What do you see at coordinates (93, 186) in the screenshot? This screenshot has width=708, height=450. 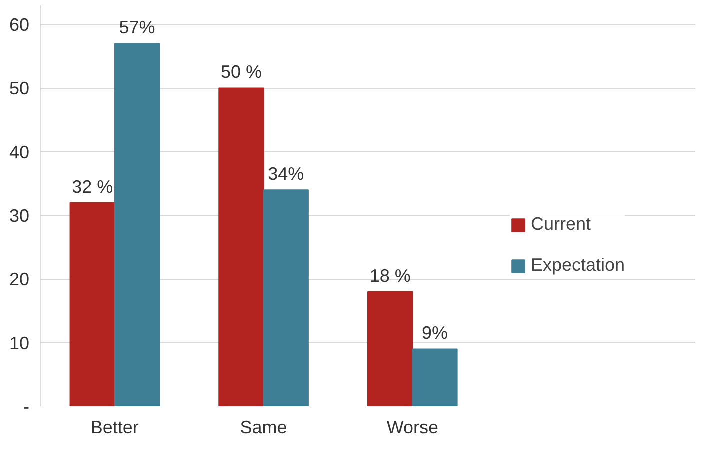 I see `data-label: 32 %` at bounding box center [93, 186].